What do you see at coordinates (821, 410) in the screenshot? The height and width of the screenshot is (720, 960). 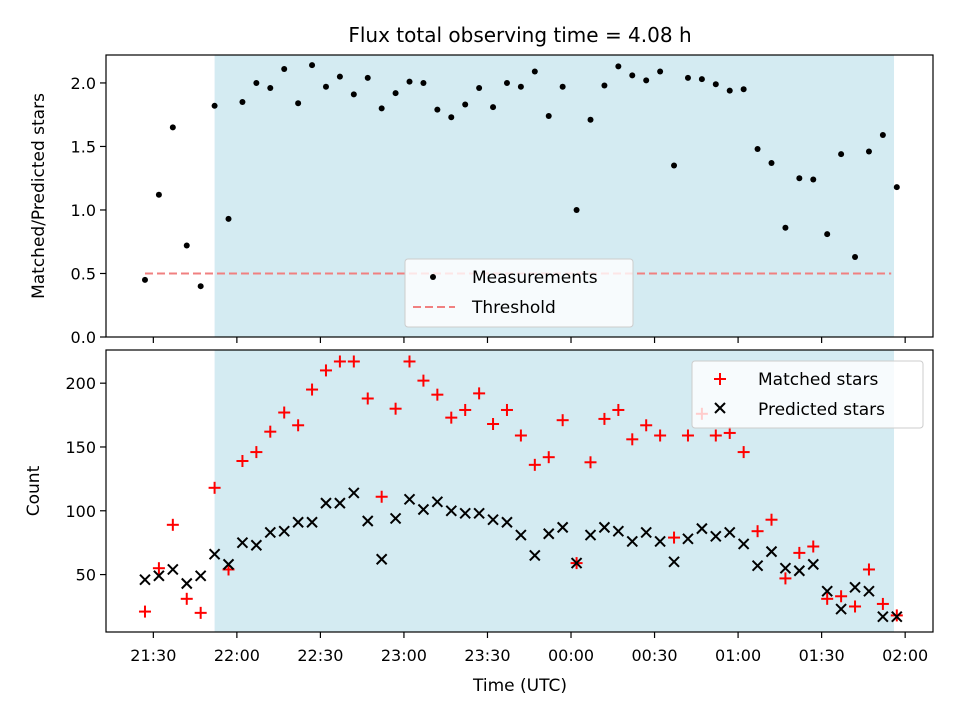 I see `legend-predicted-label: Predicted stars` at bounding box center [821, 410].